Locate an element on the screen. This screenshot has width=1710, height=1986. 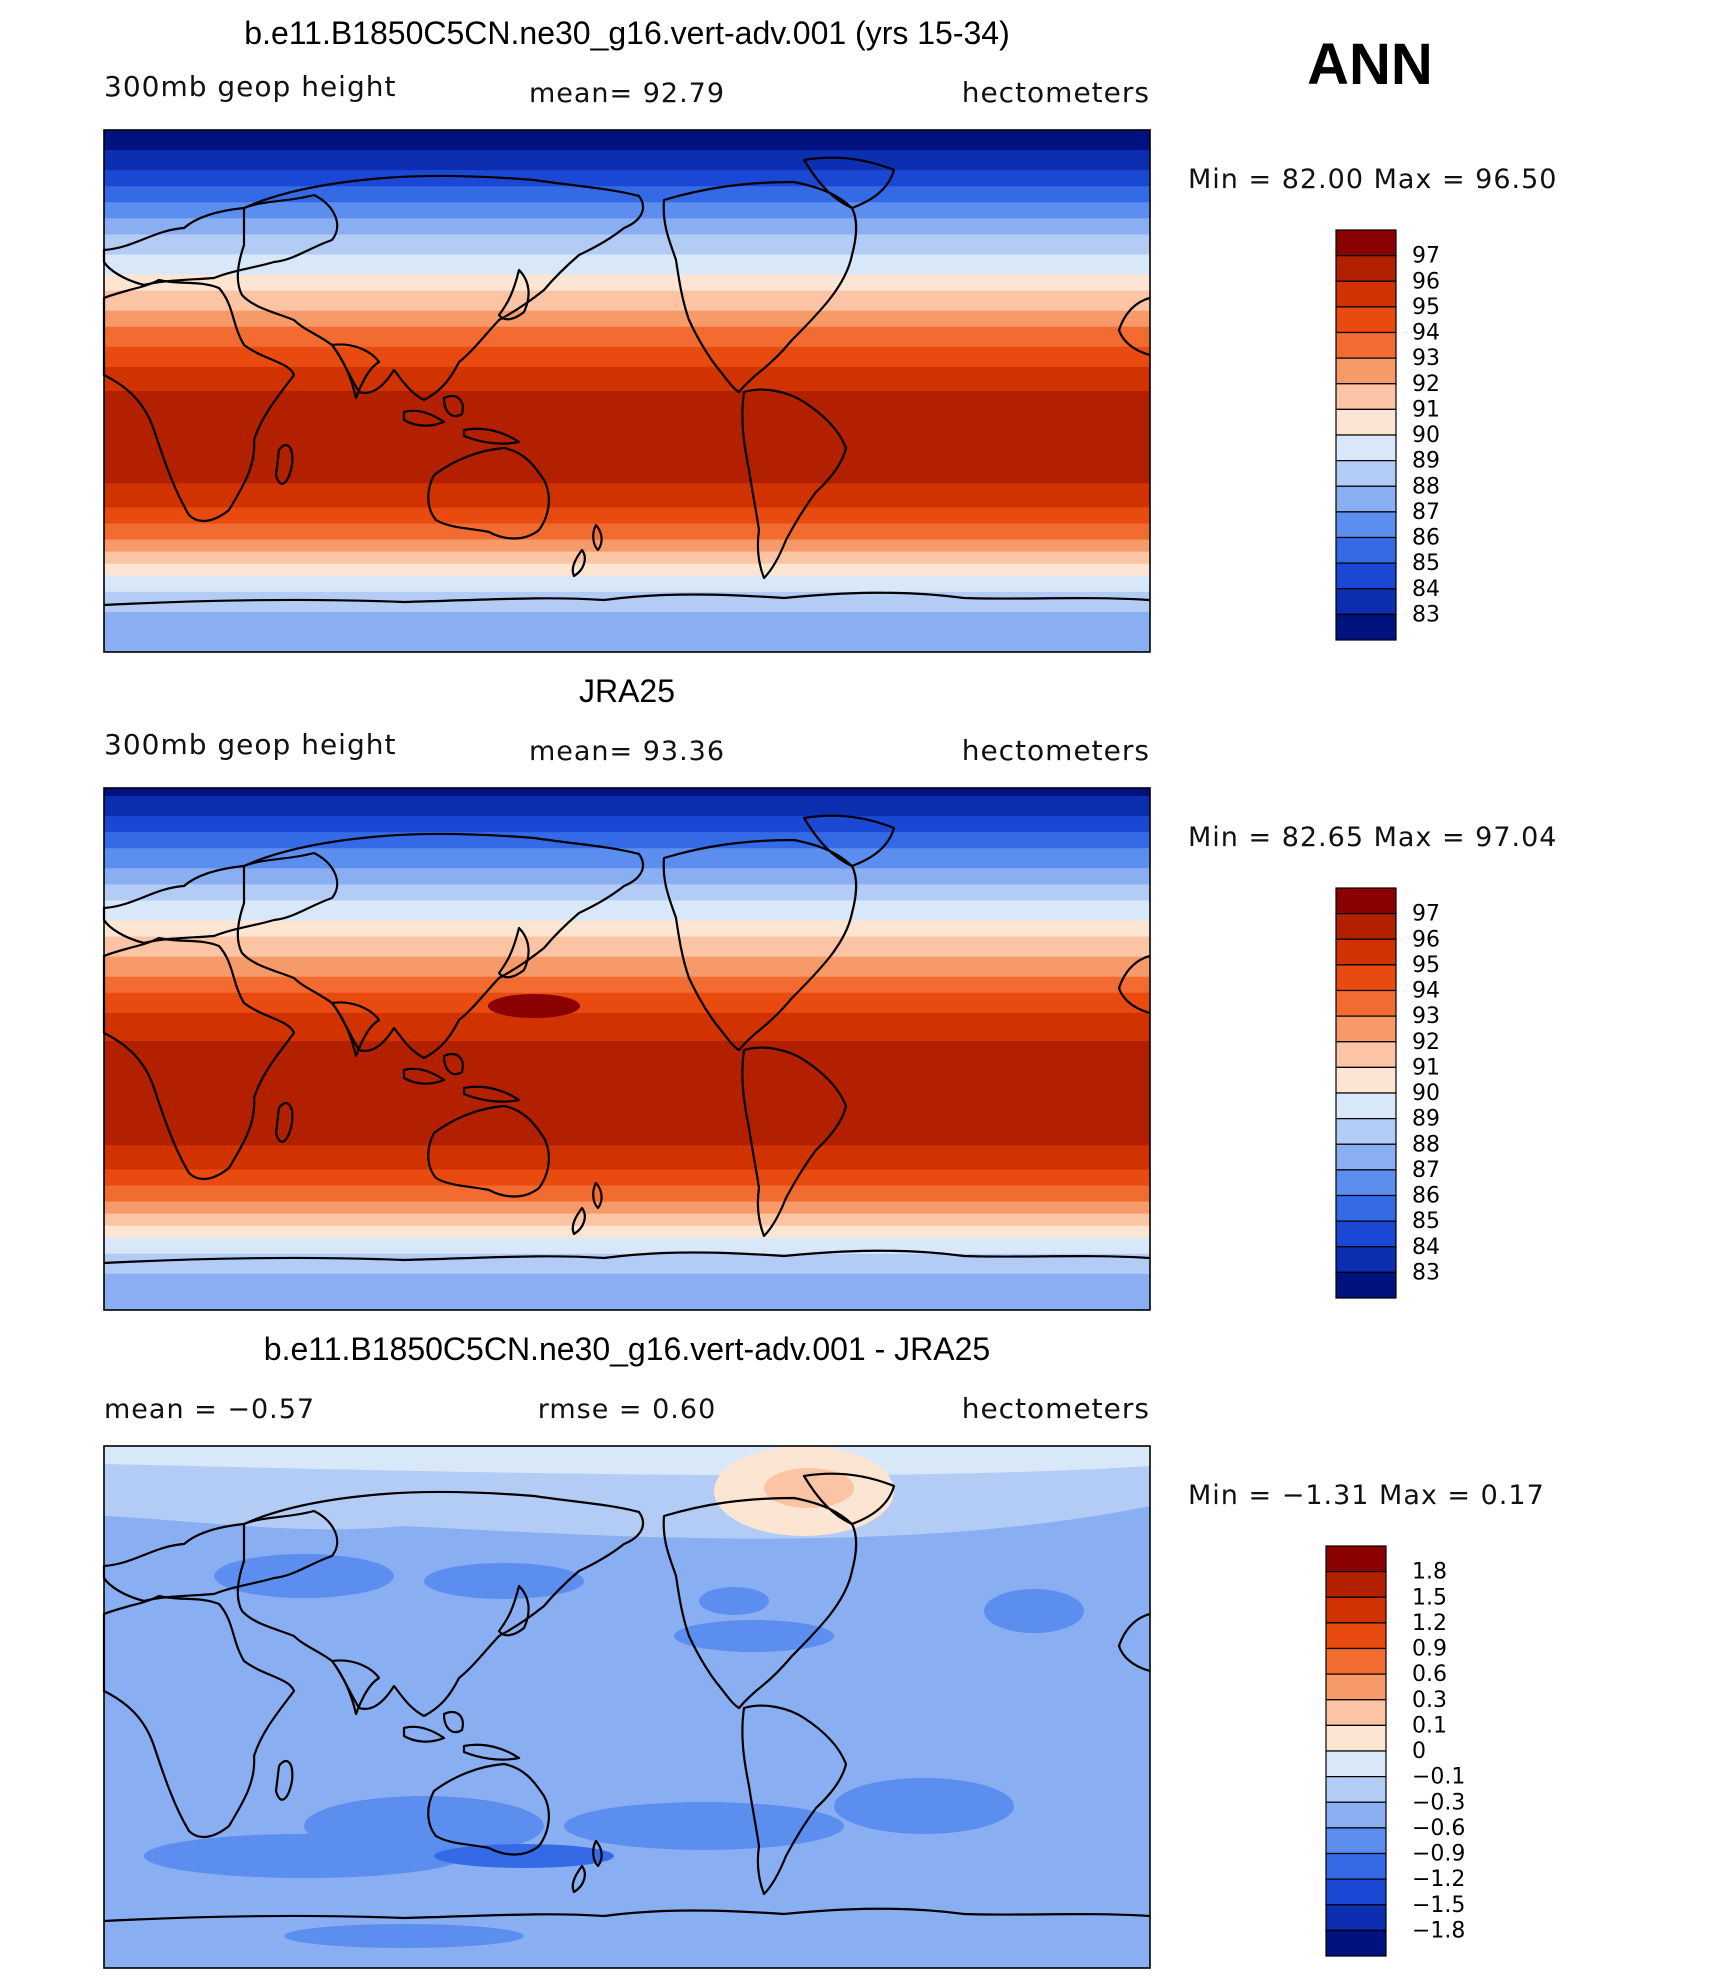
colorbar-tick-label: 88 is located at coordinates (1426, 1144).